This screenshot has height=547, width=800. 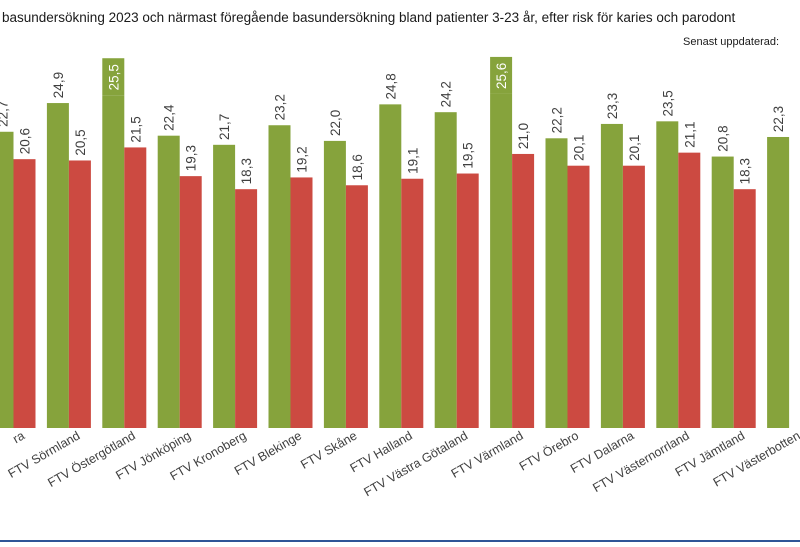 What do you see at coordinates (400, 541) in the screenshot?
I see `frame-bottom-border` at bounding box center [400, 541].